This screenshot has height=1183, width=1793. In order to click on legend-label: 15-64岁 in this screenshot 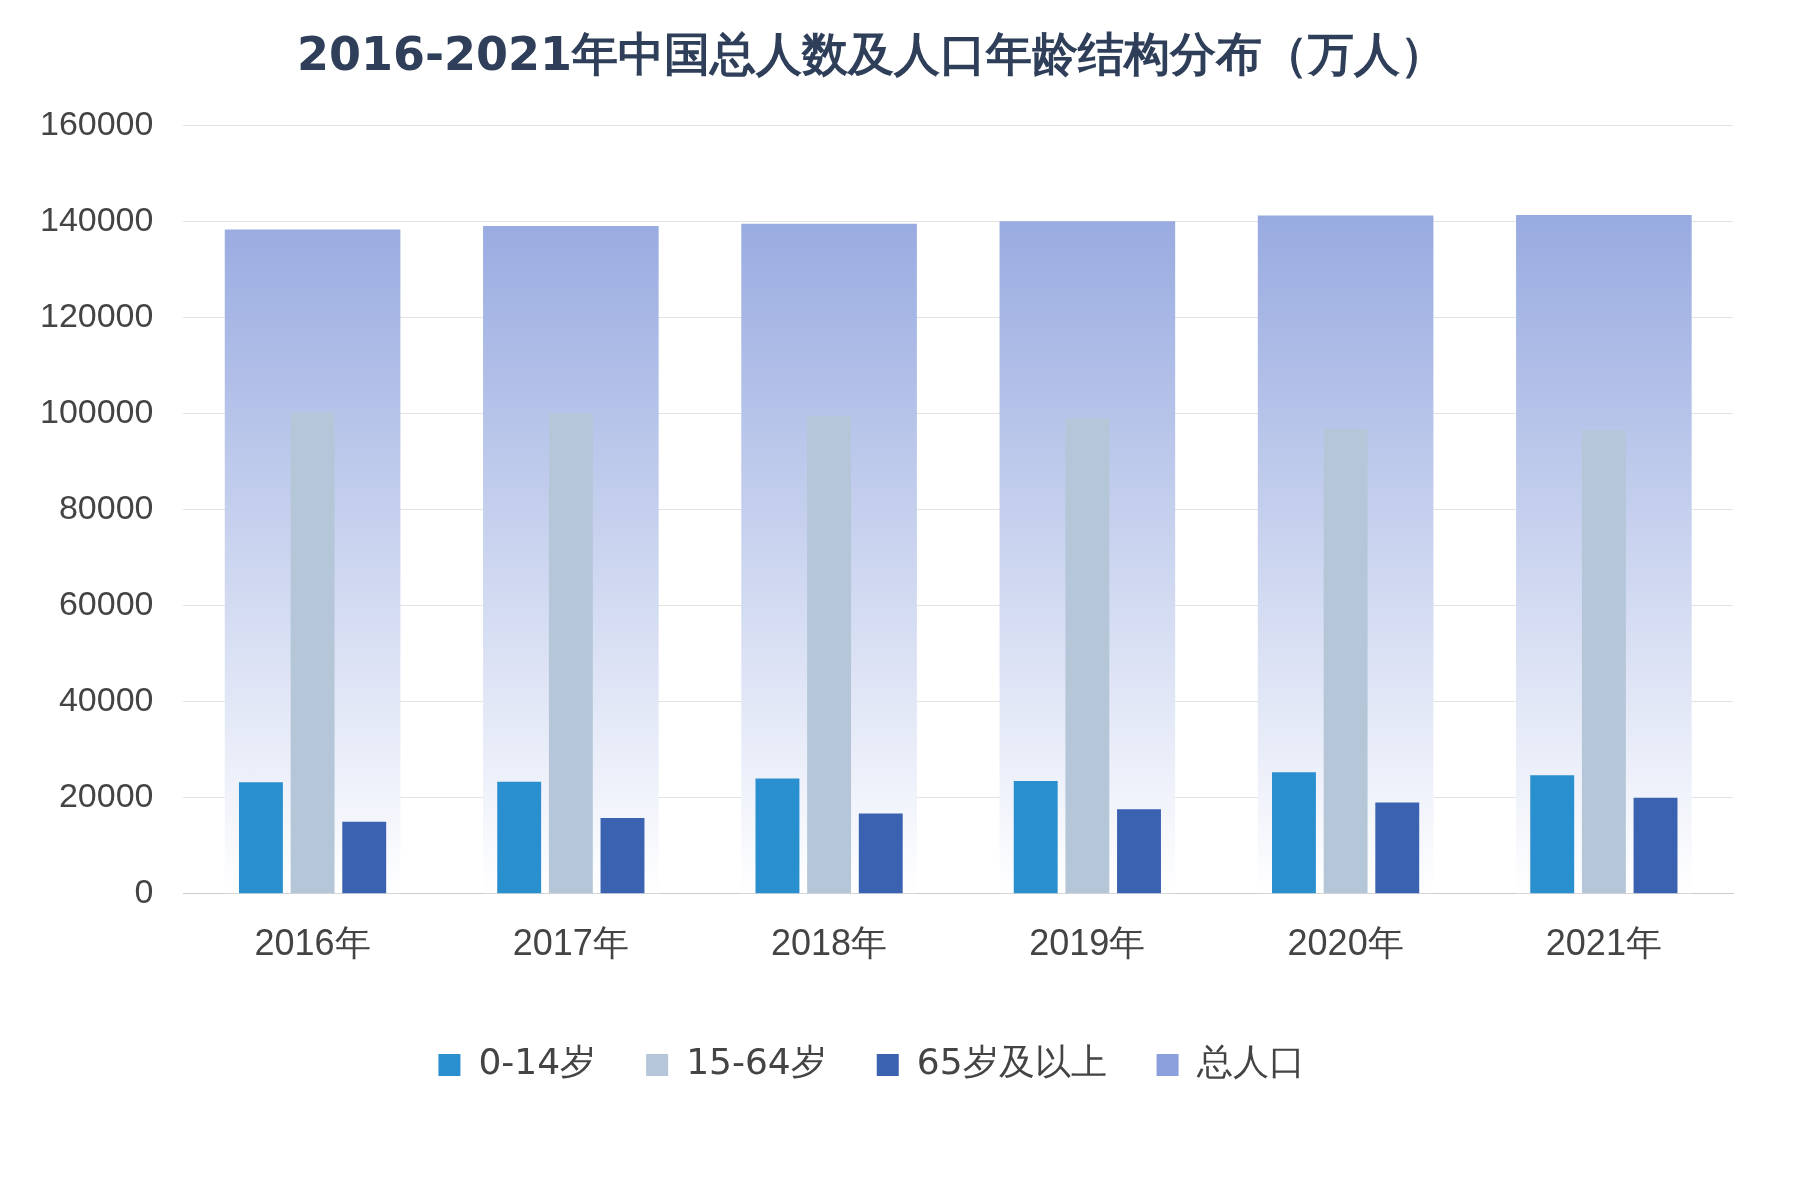, I will do `click(756, 1062)`.